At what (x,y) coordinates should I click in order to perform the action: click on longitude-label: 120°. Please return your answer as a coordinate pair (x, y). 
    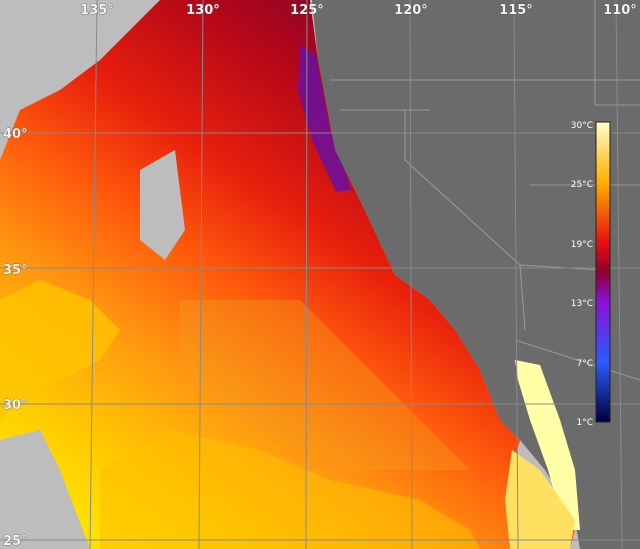
    Looking at the image, I should click on (411, 10).